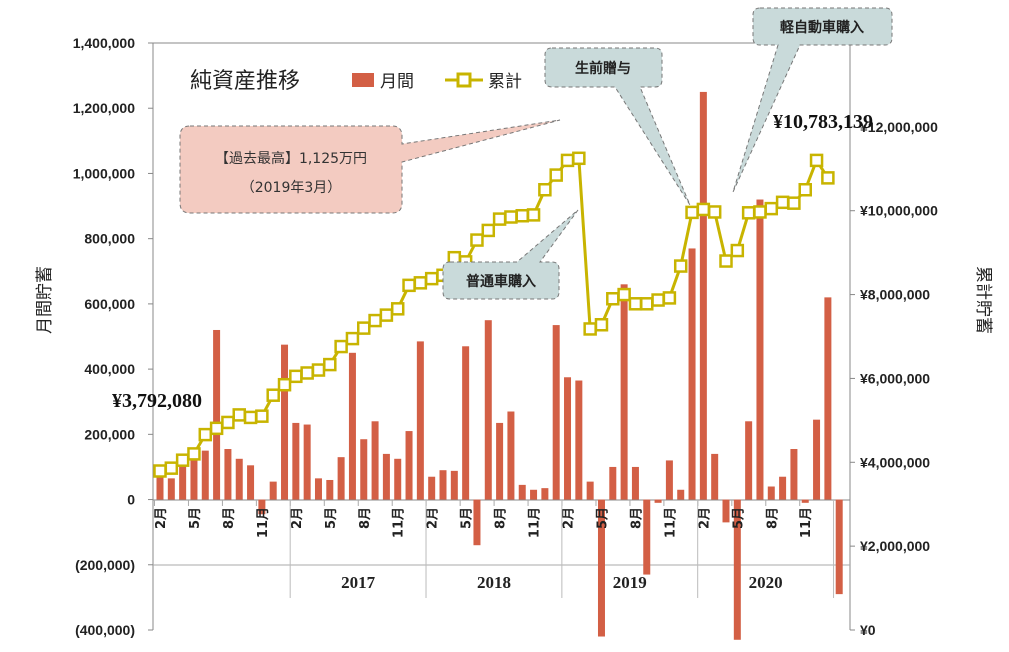 The image size is (1009, 652). What do you see at coordinates (562, 549) in the screenshot?
I see `year-separators` at bounding box center [562, 549].